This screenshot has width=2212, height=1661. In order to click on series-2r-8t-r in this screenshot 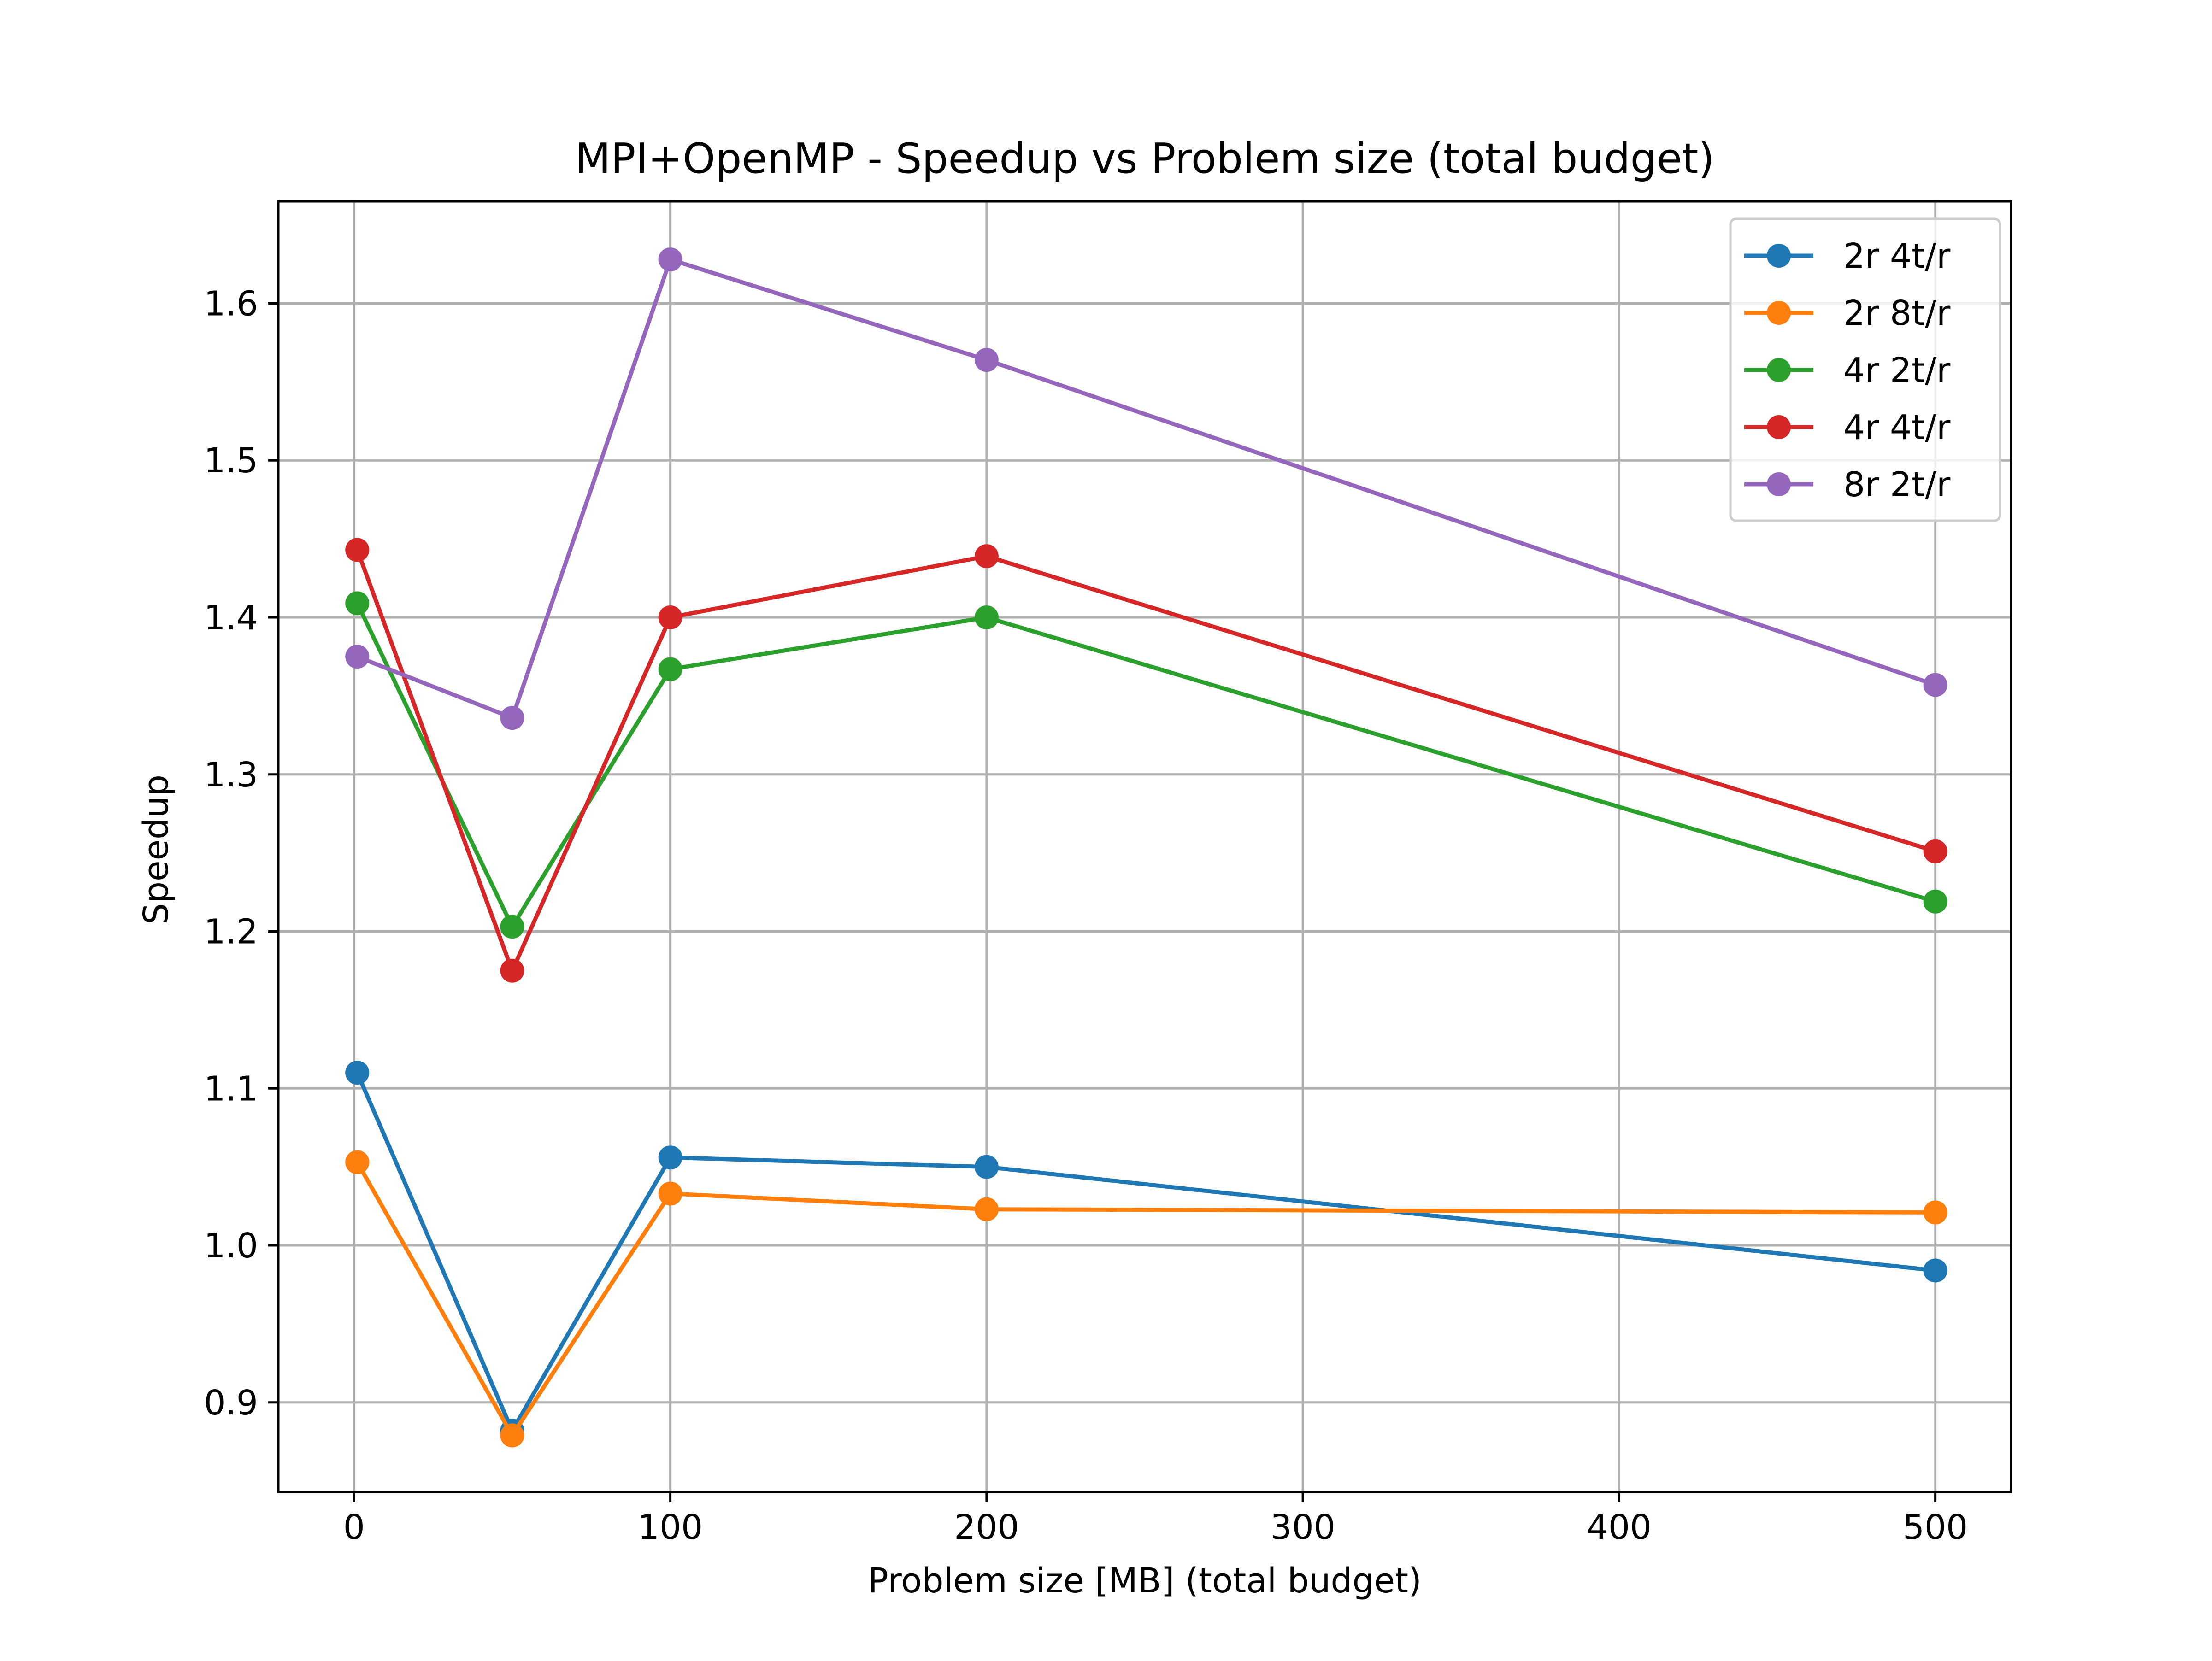, I will do `click(1146, 1299)`.